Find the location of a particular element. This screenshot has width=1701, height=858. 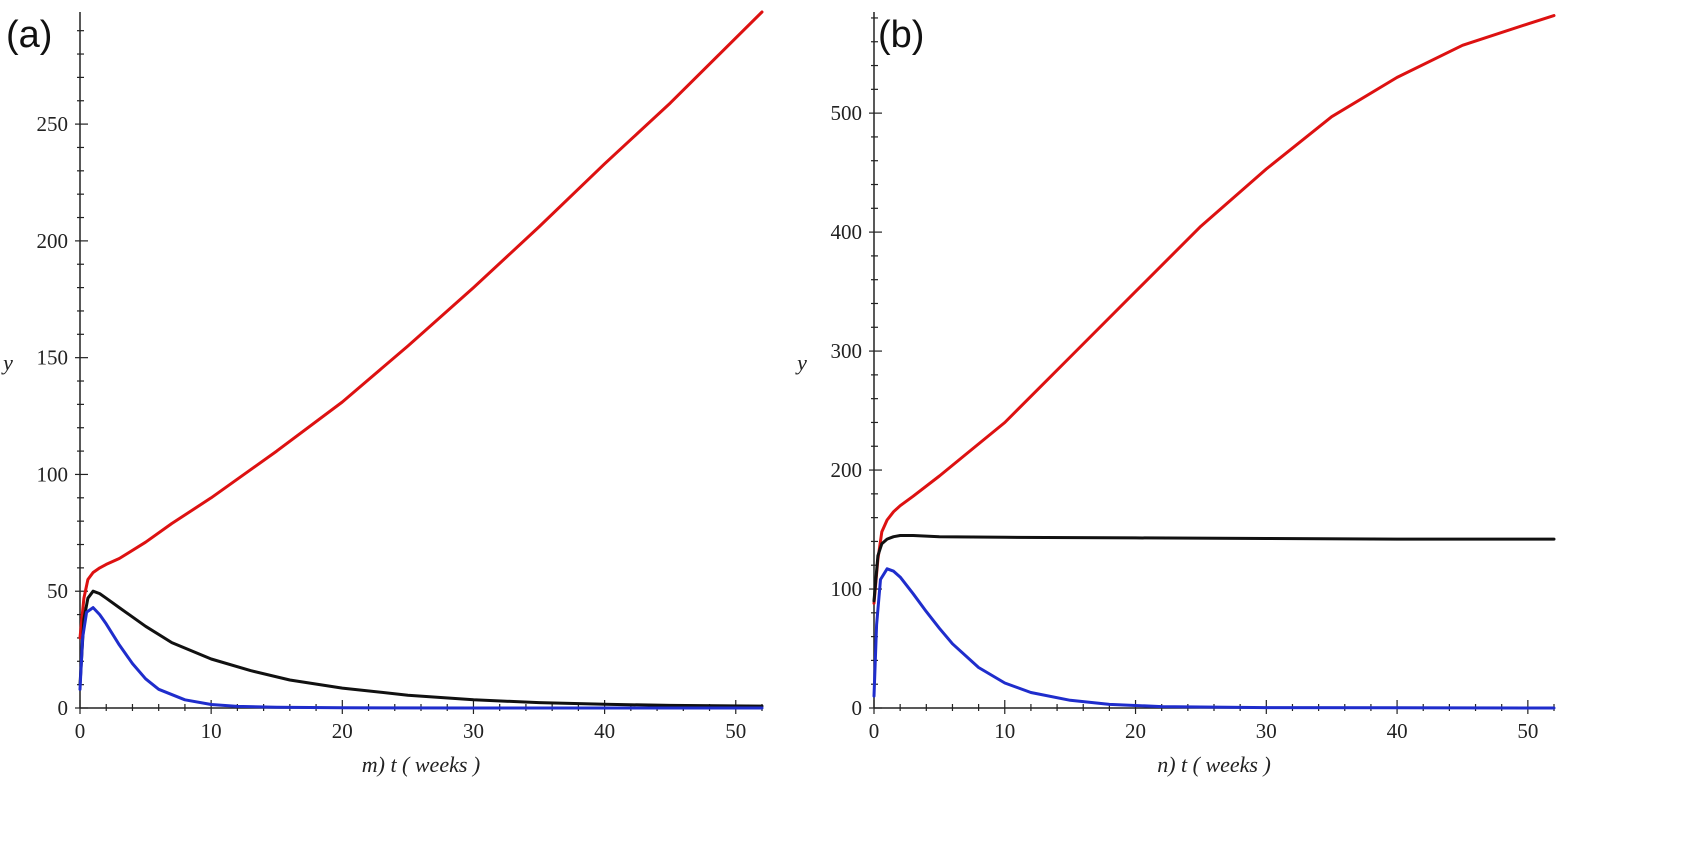

y-tick-label: 300 is located at coordinates (847, 351).